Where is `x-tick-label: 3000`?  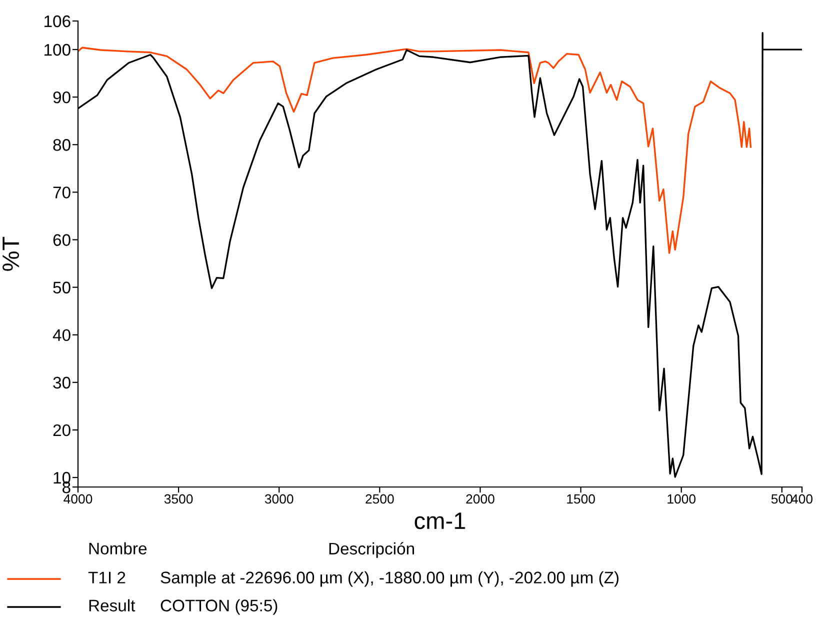
x-tick-label: 3000 is located at coordinates (279, 499).